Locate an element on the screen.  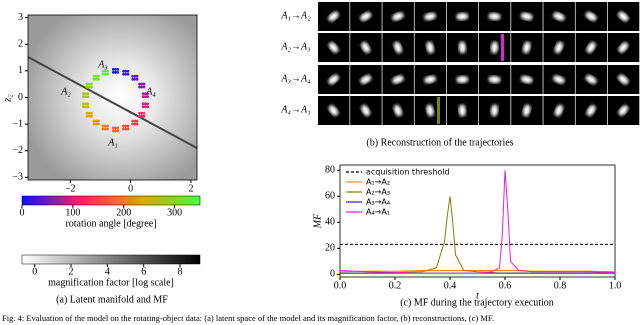
legend-label: A₄→A₁ is located at coordinates (378, 212).